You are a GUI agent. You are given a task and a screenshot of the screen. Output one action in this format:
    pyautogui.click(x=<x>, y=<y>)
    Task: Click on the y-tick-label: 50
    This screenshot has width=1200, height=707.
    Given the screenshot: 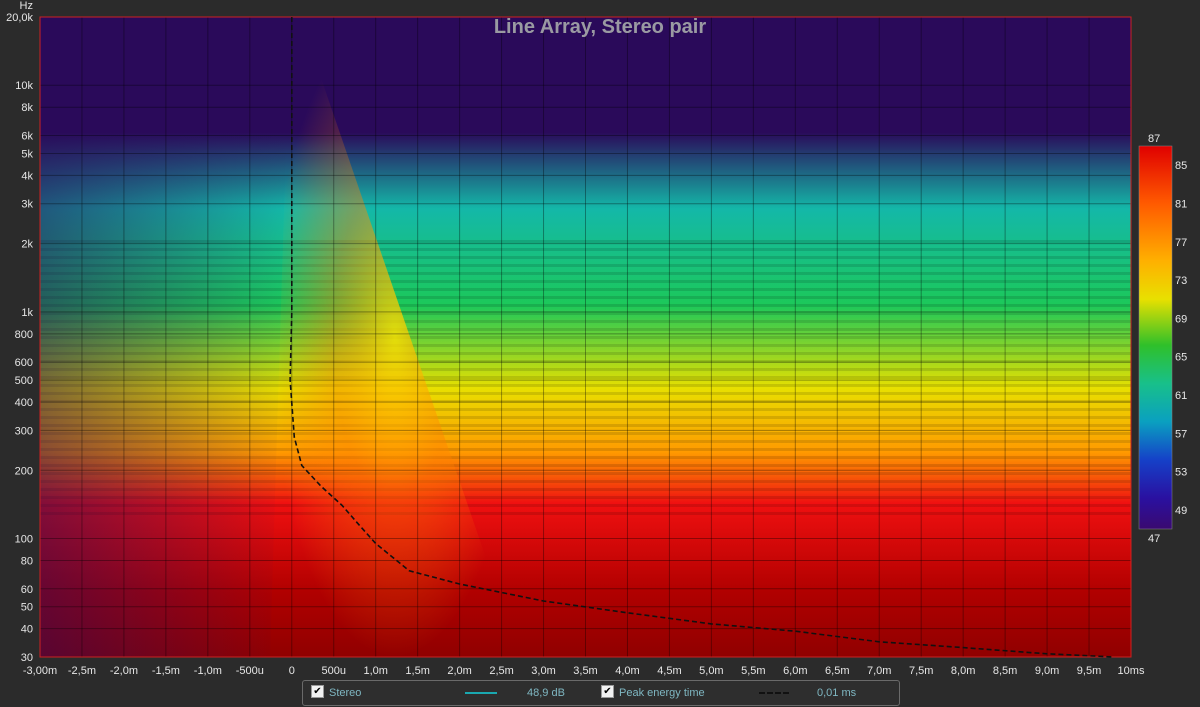 What is the action you would take?
    pyautogui.click(x=27, y=608)
    